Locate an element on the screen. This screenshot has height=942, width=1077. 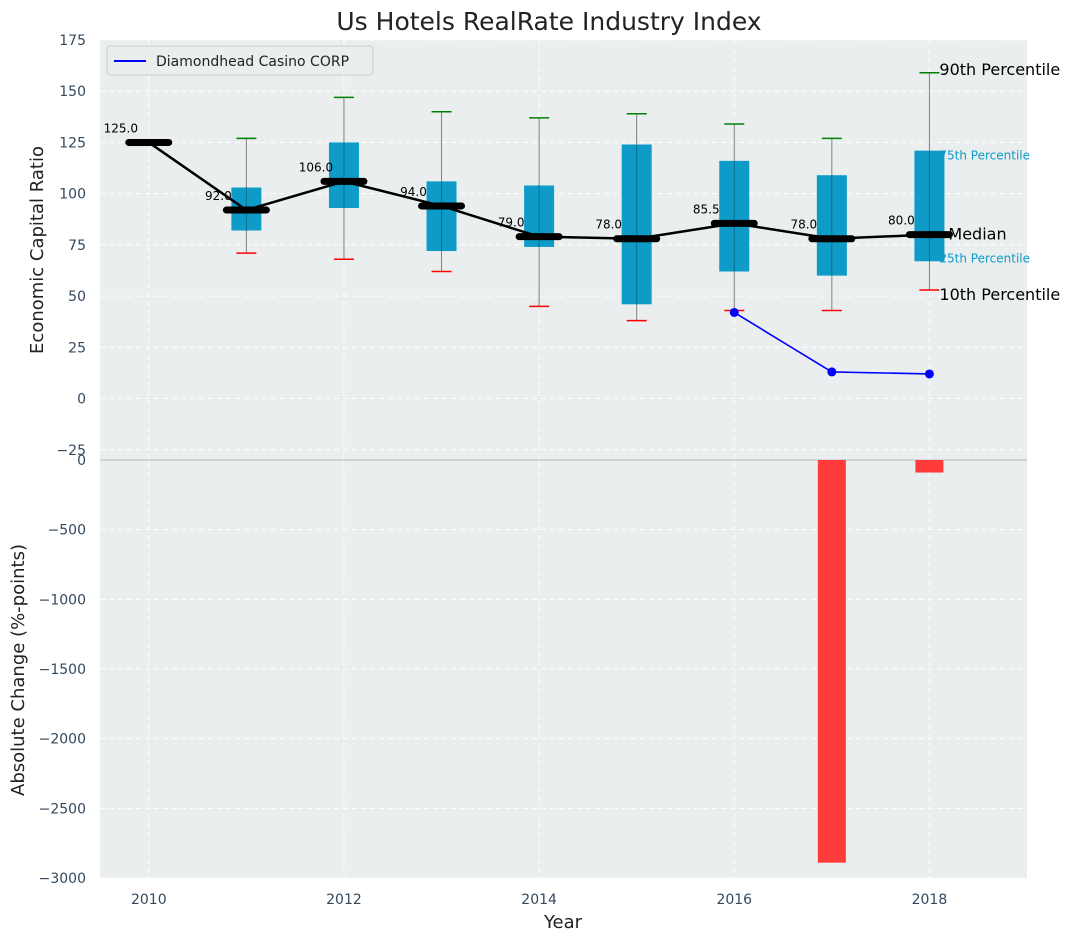
annotation-p10: 10th Percentile is located at coordinates (999, 294).